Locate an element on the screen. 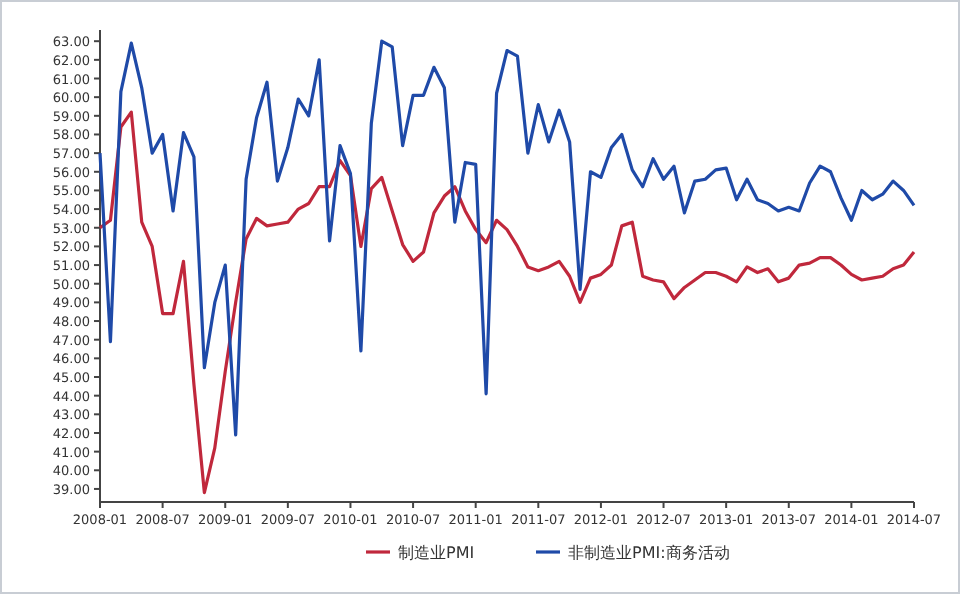 This screenshot has height=594, width=960. legend-label: 非制造业PMI:商务活动 is located at coordinates (649, 553).